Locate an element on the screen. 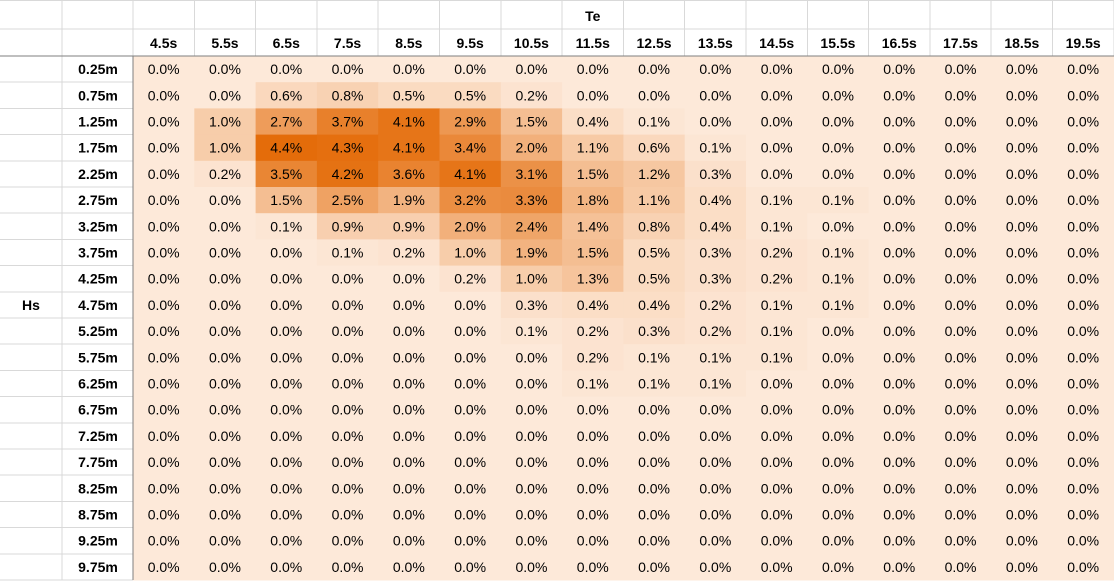  row-header-label: 2.25m is located at coordinates (98, 174).